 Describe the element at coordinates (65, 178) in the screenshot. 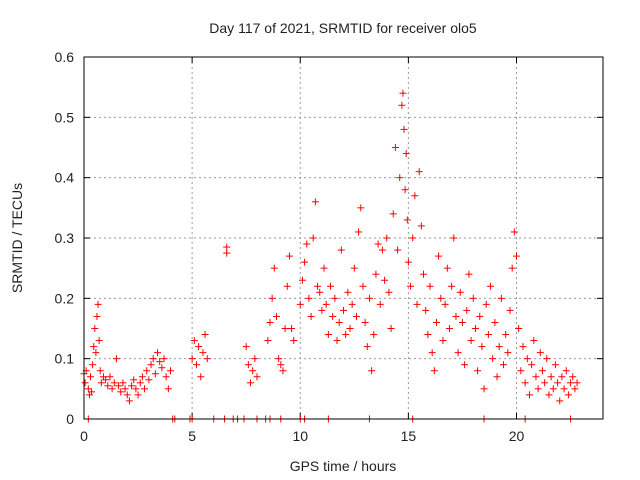

I see `y-tick-label: 0.4` at that location.